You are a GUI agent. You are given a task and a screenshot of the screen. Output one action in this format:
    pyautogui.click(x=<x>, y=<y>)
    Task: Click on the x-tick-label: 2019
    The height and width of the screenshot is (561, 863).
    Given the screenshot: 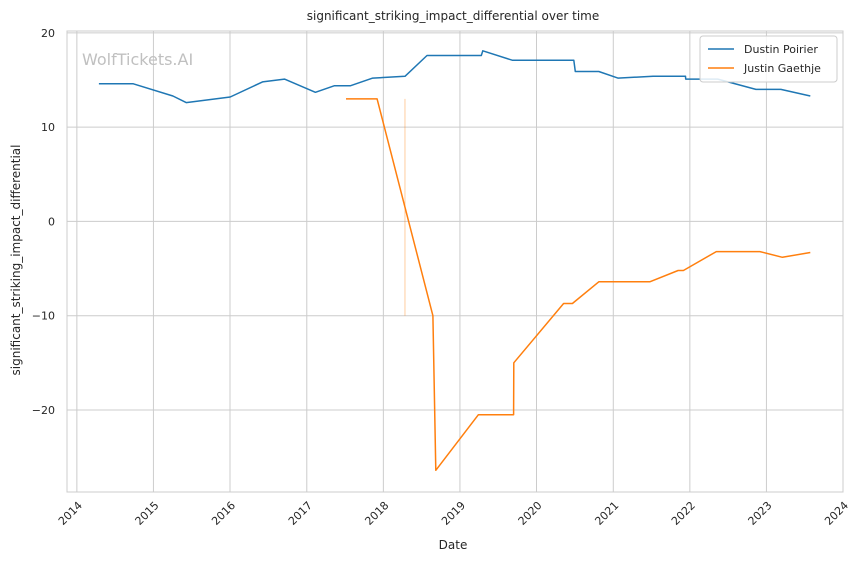 What is the action you would take?
    pyautogui.click(x=453, y=513)
    